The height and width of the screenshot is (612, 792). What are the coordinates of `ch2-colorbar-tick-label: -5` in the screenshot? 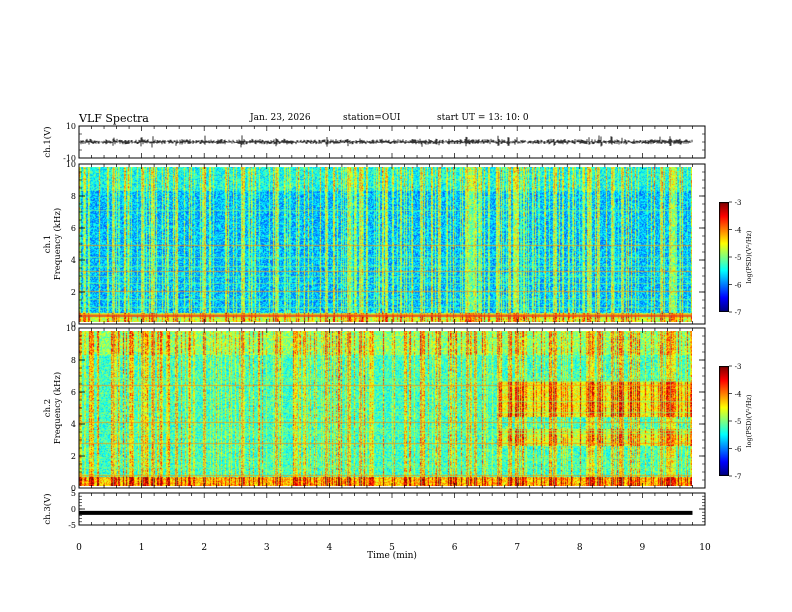 It's located at (738, 422).